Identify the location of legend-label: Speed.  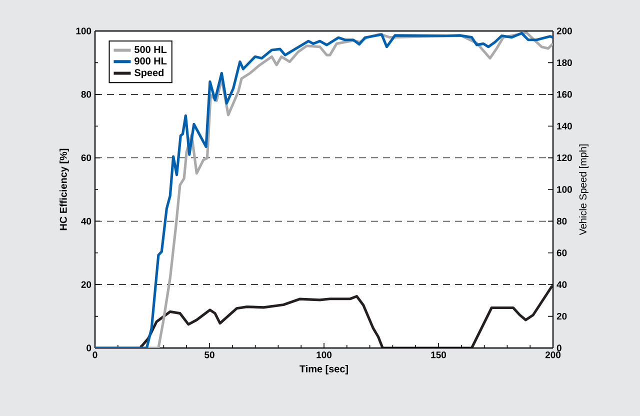
(149, 73).